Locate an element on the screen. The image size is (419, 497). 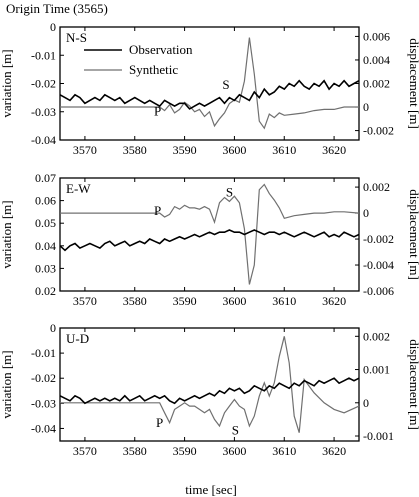
x-axis-title: time [sec] is located at coordinates (211, 489).